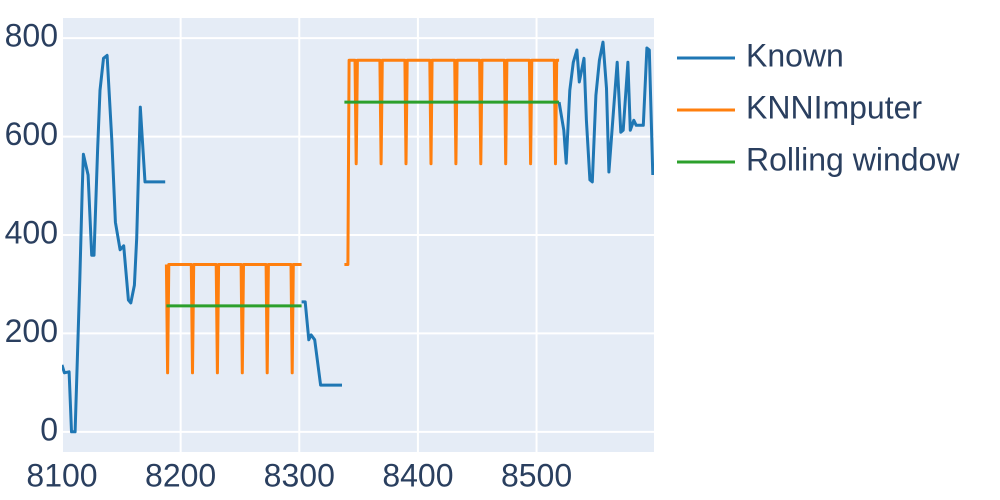  I want to click on x-tick-label: 8200, so click(180, 475).